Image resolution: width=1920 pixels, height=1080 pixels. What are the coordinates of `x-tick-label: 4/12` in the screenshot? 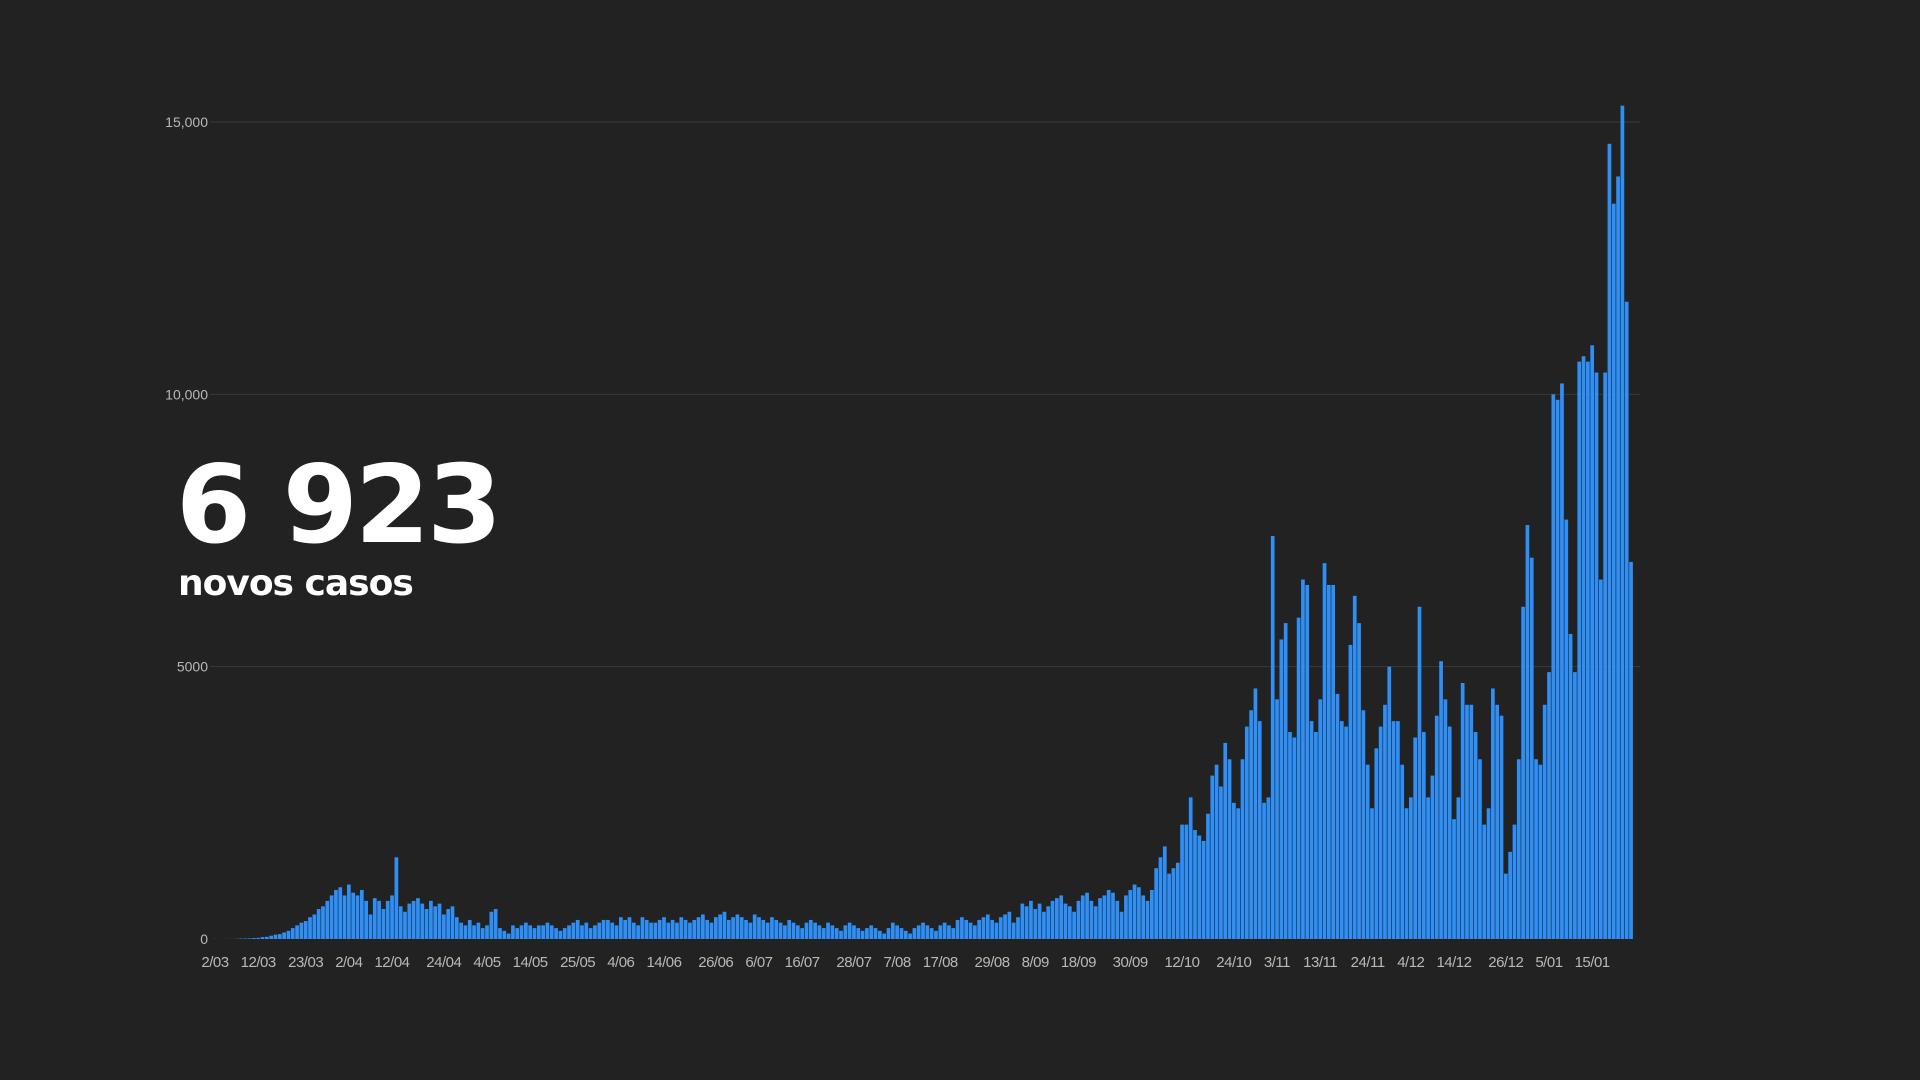 It's located at (1410, 962).